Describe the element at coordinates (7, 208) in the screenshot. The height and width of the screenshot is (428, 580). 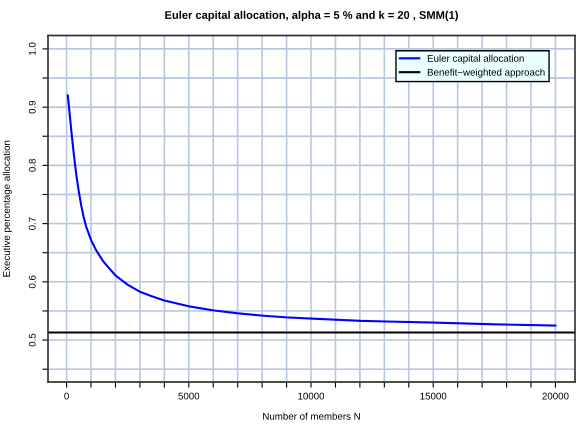
I see `y-axis-title: Executive percentage allocation` at that location.